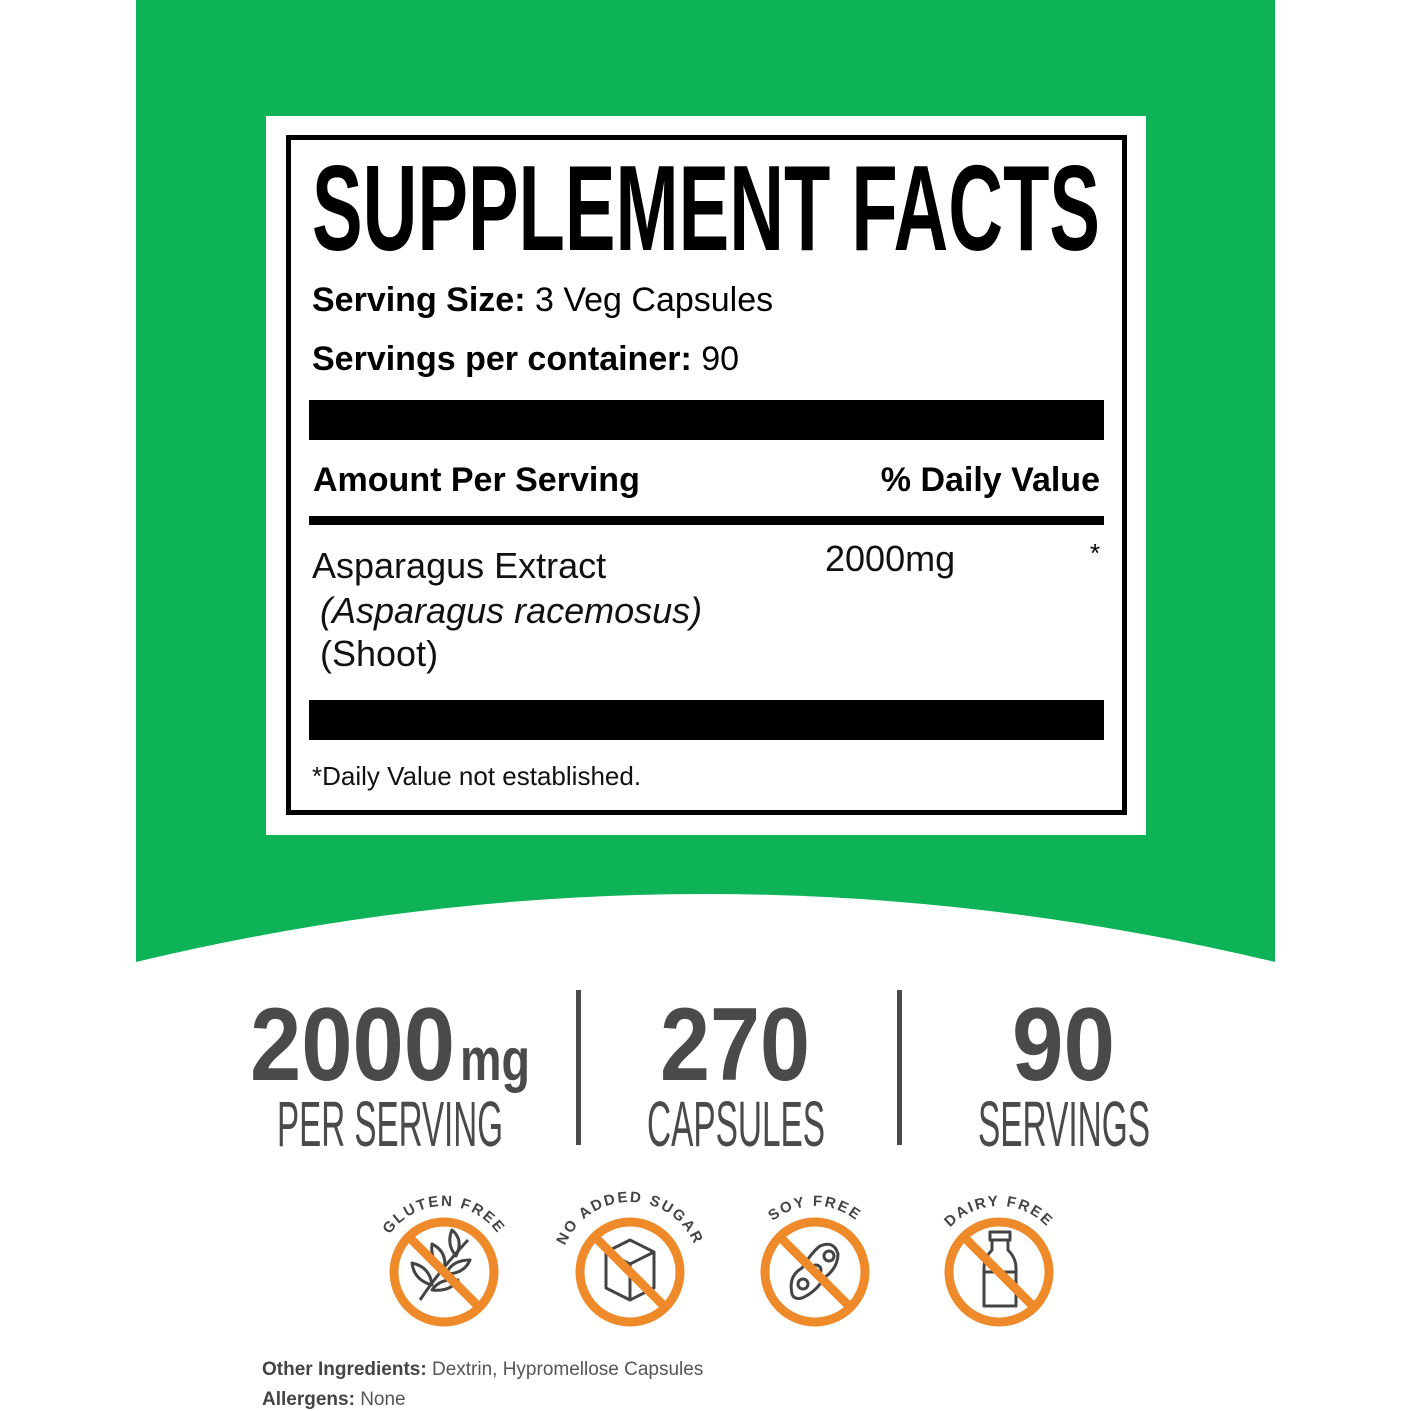 Image resolution: width=1411 pixels, height=1411 pixels. What do you see at coordinates (815, 1272) in the screenshot?
I see `badge-circle-soy-free` at bounding box center [815, 1272].